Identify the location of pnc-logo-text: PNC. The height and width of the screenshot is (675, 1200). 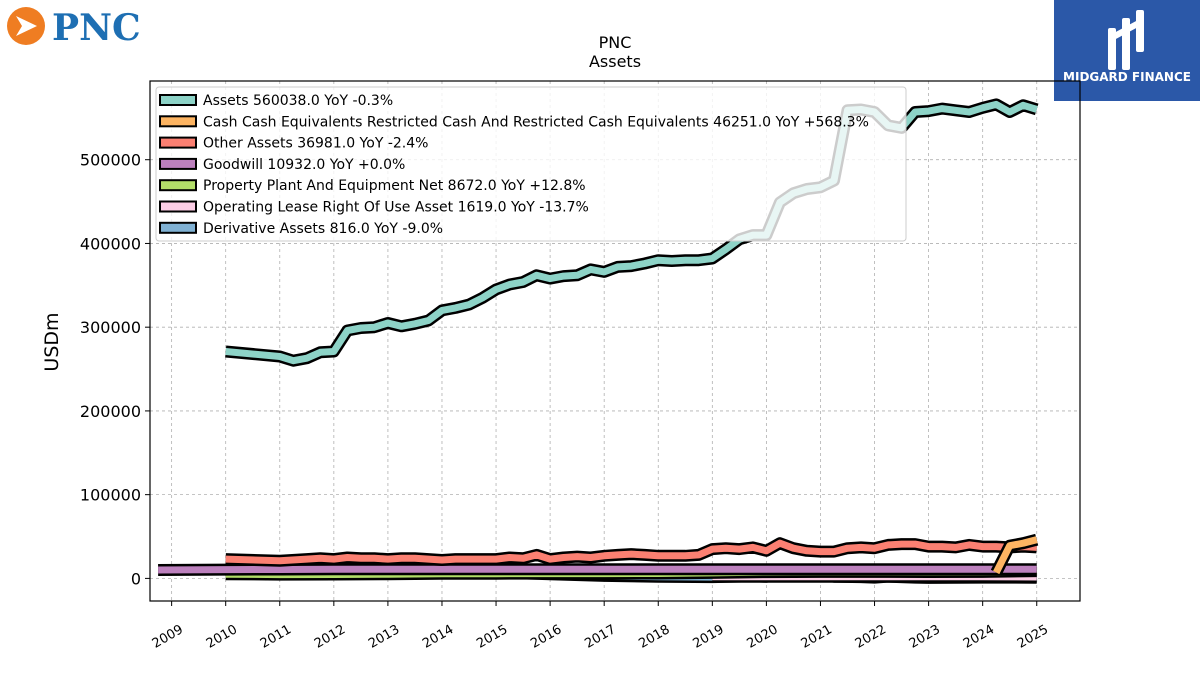
(96, 28).